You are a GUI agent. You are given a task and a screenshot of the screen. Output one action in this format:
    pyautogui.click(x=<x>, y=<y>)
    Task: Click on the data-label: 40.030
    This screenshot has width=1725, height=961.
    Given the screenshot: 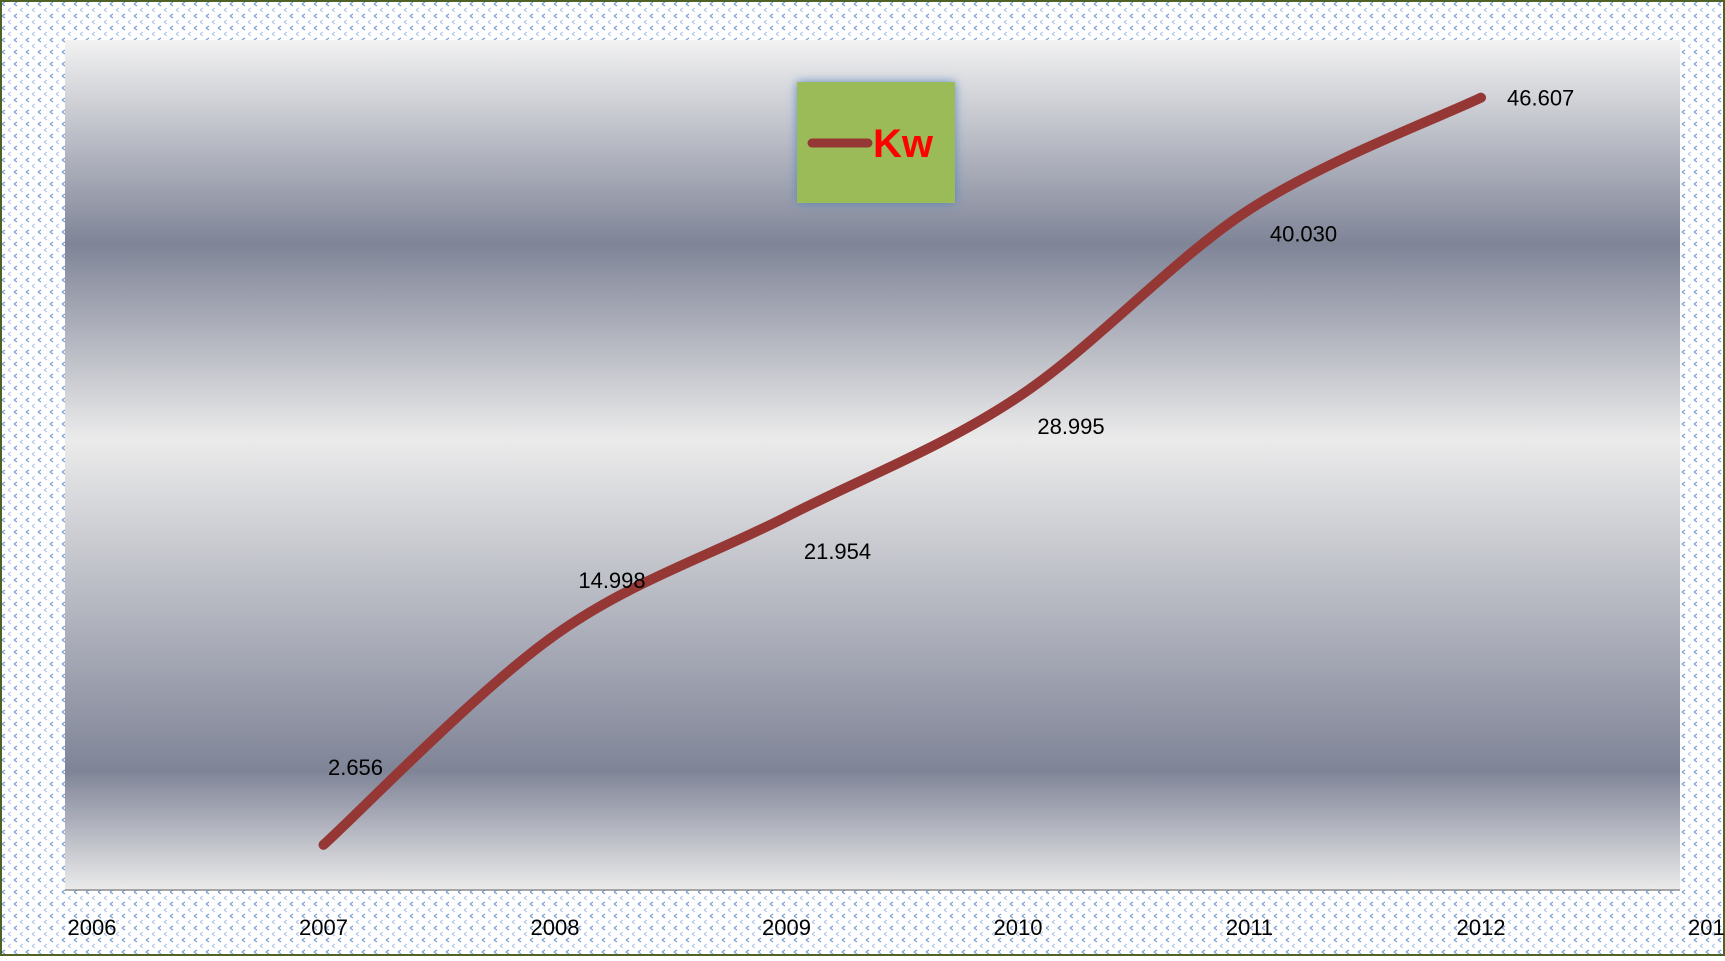 What is the action you would take?
    pyautogui.click(x=1303, y=233)
    